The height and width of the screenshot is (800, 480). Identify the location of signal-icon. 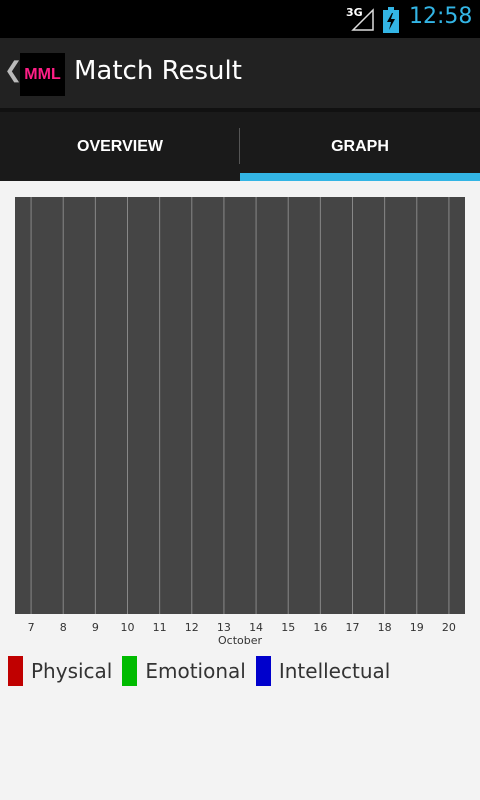
(362, 19).